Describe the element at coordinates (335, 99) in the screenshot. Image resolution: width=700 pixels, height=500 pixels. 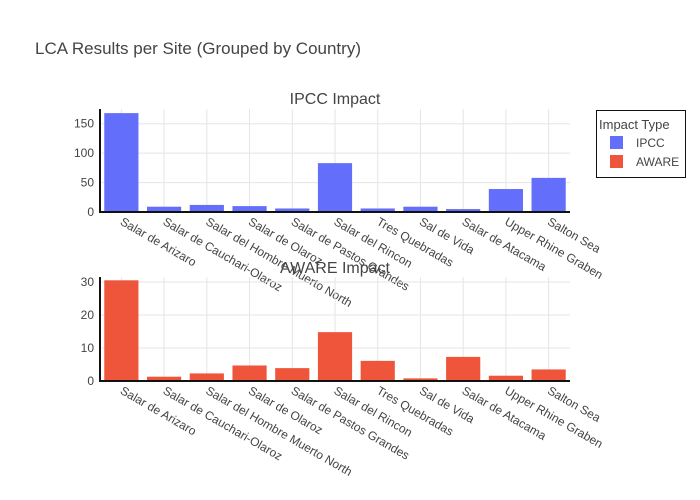
I see `subplot-title: IPCC Impact` at that location.